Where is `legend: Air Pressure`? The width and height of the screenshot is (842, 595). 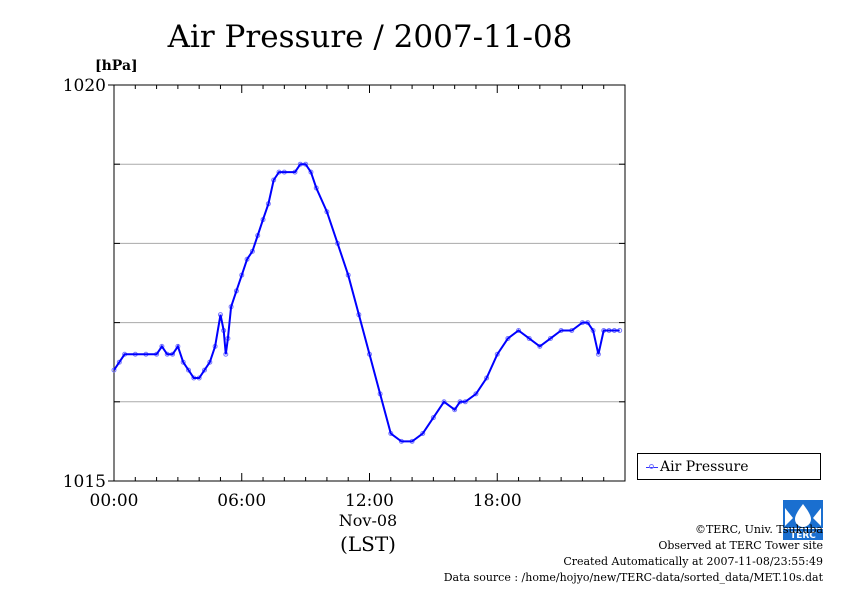
legend: Air Pressure is located at coordinates (729, 466).